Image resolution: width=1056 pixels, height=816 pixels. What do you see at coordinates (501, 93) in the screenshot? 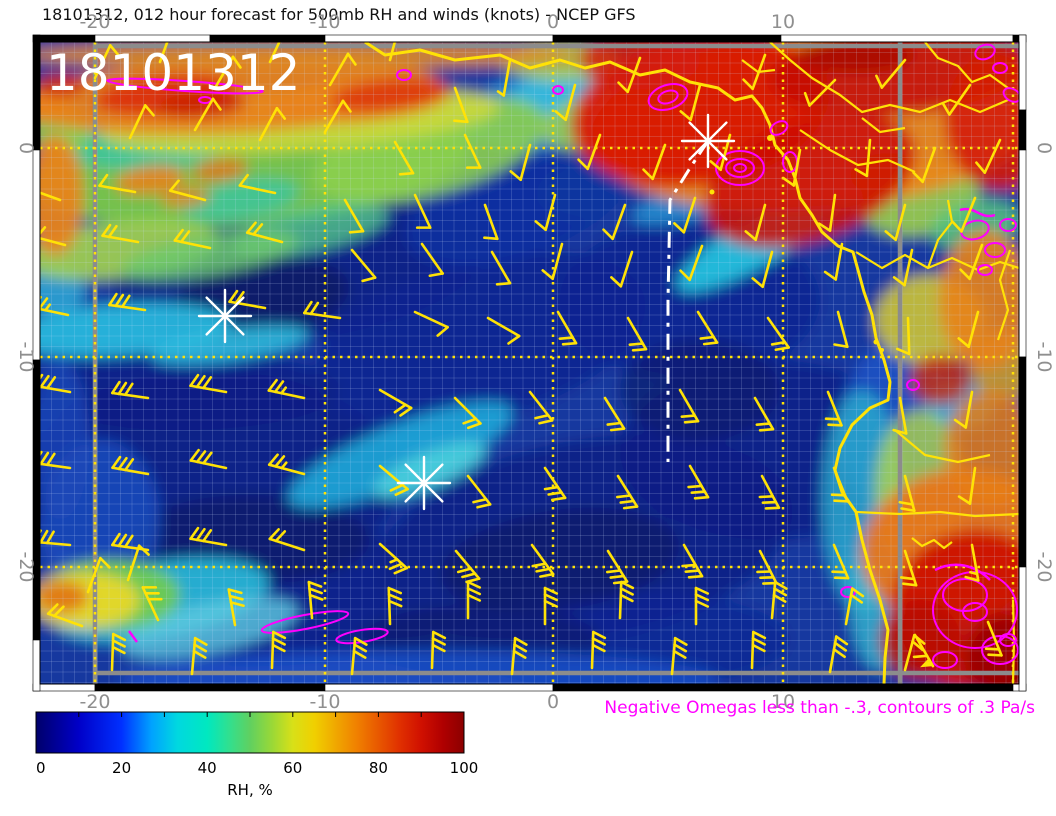
I see `barb-half-tick` at bounding box center [501, 93].